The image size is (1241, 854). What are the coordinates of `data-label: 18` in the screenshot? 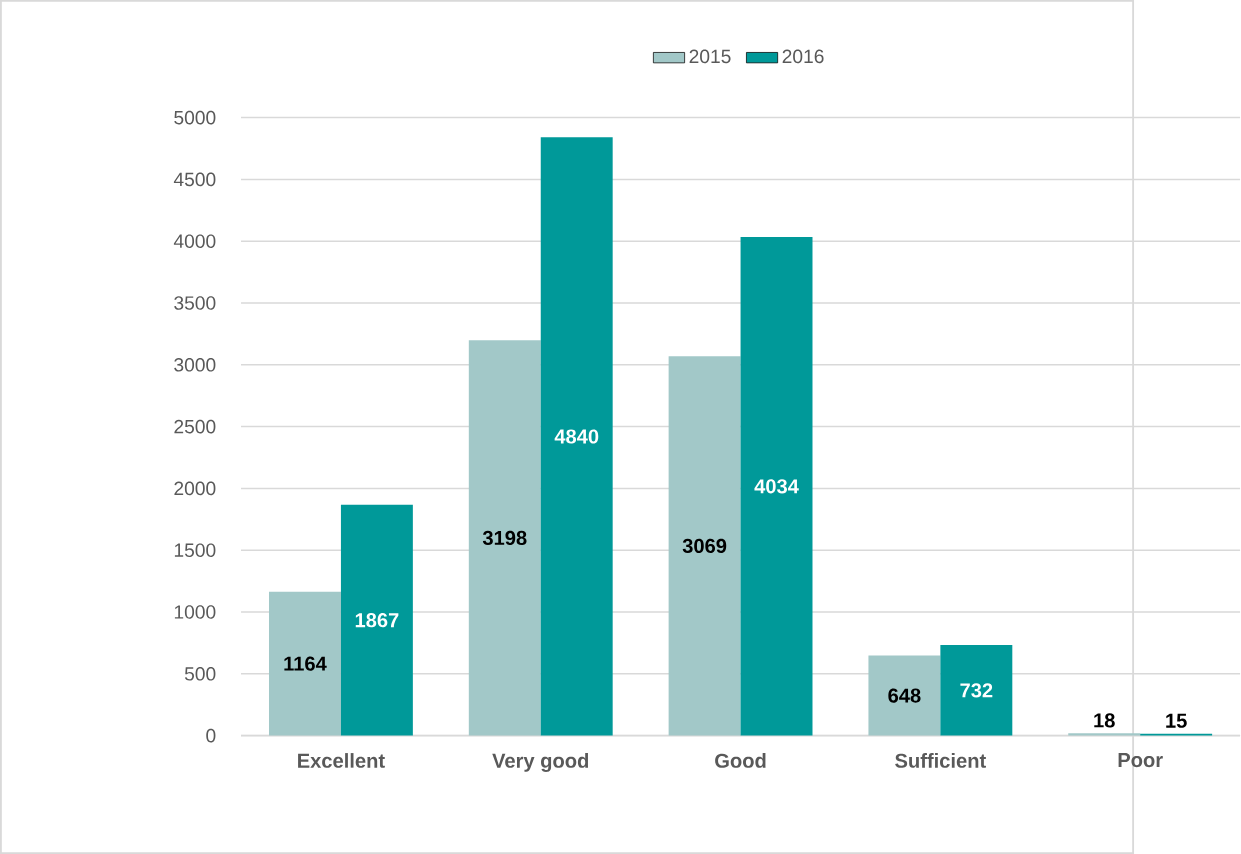 It's located at (1104, 720).